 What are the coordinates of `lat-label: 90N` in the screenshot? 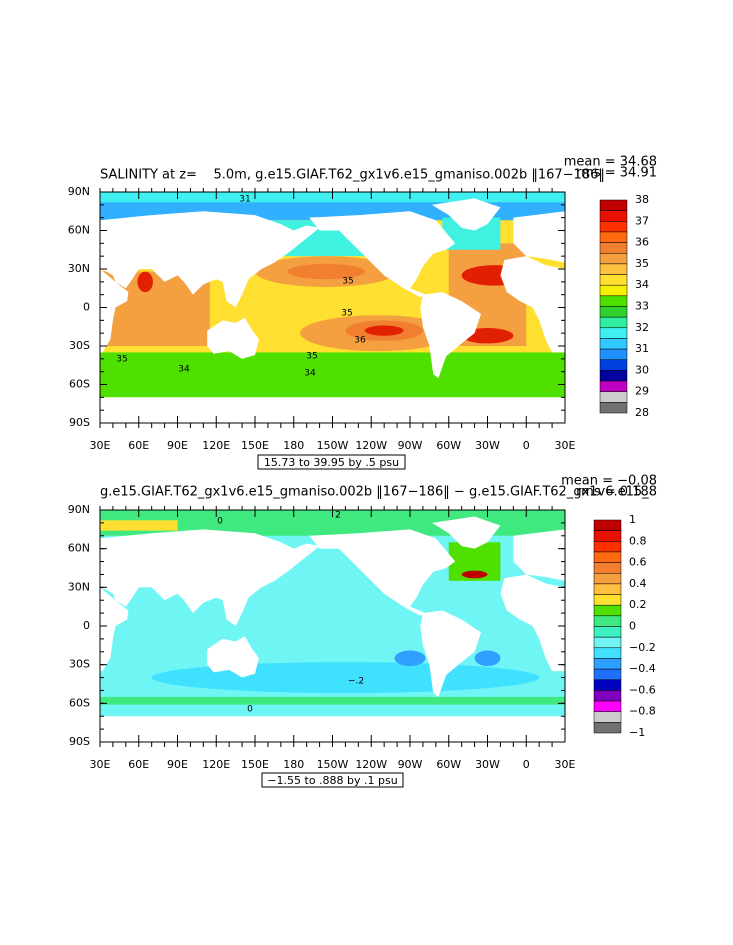 It's located at (79, 191).